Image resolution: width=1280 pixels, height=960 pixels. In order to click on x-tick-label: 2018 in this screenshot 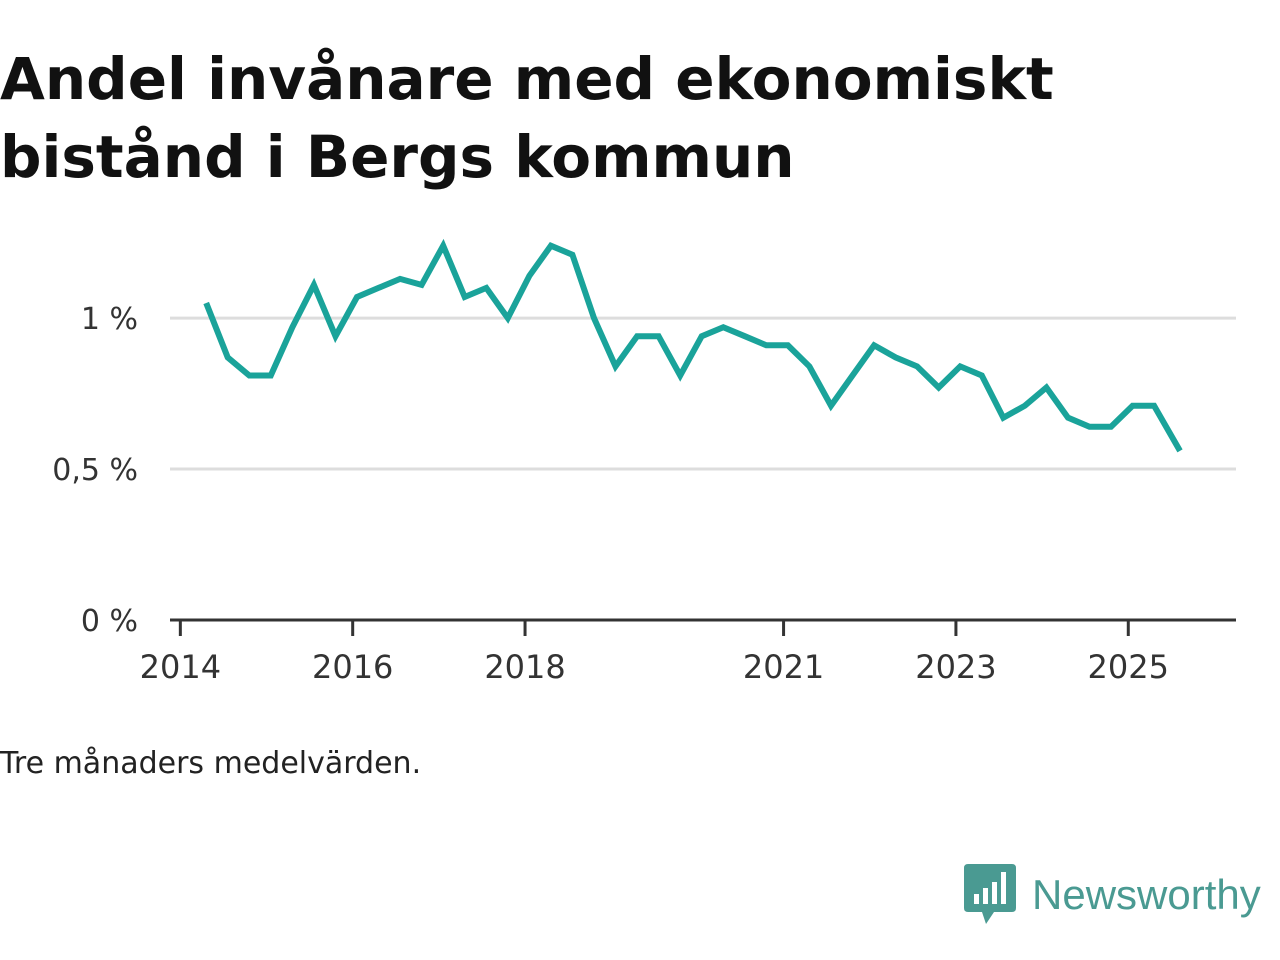, I will do `click(524, 667)`.